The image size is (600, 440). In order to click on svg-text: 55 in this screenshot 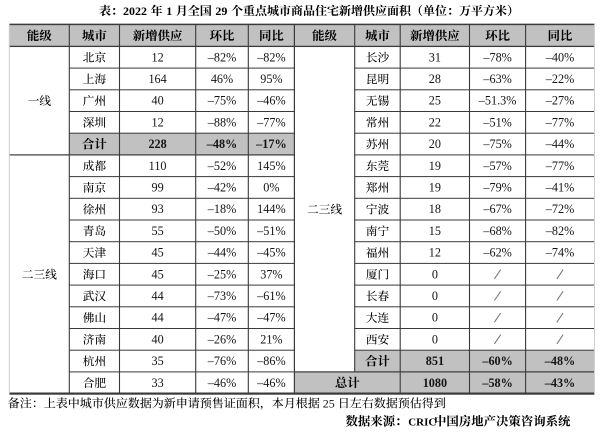, I will do `click(158, 231)`.